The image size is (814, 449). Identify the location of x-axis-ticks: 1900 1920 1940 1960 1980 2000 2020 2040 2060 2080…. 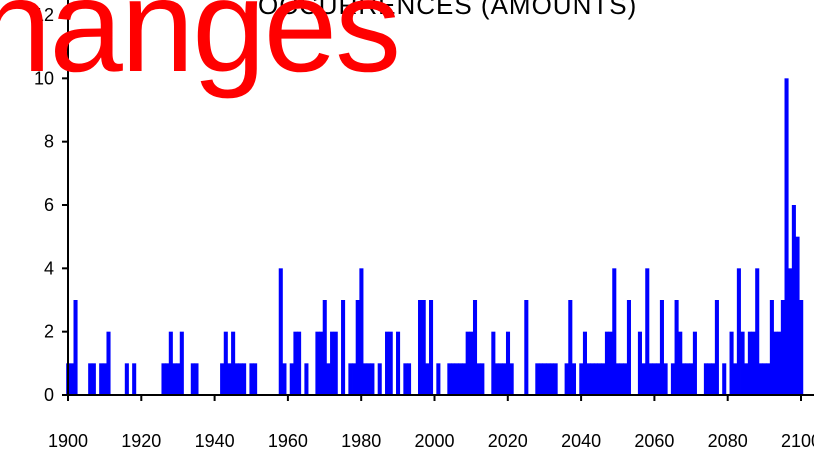
(431, 422).